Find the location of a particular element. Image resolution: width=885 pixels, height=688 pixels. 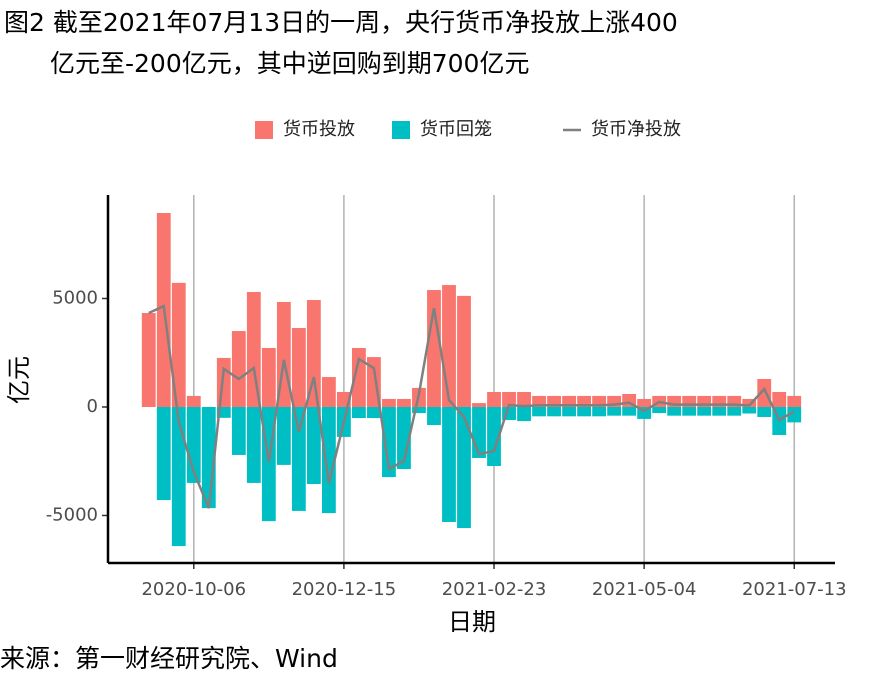

x-tick-label: 2021-05-04 is located at coordinates (644, 589).